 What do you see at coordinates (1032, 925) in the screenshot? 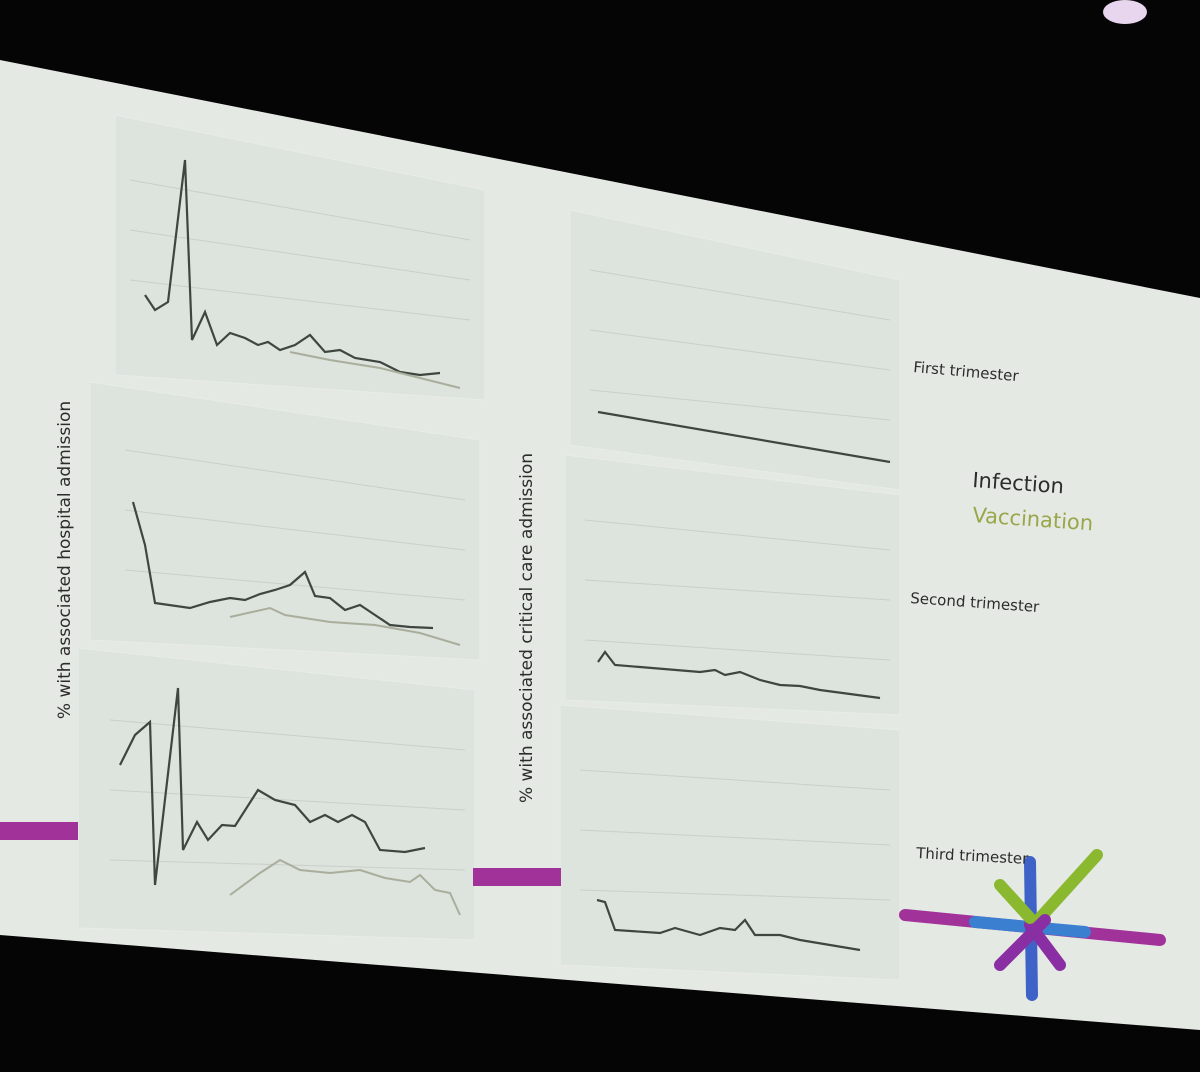
I see `logo` at bounding box center [1032, 925].